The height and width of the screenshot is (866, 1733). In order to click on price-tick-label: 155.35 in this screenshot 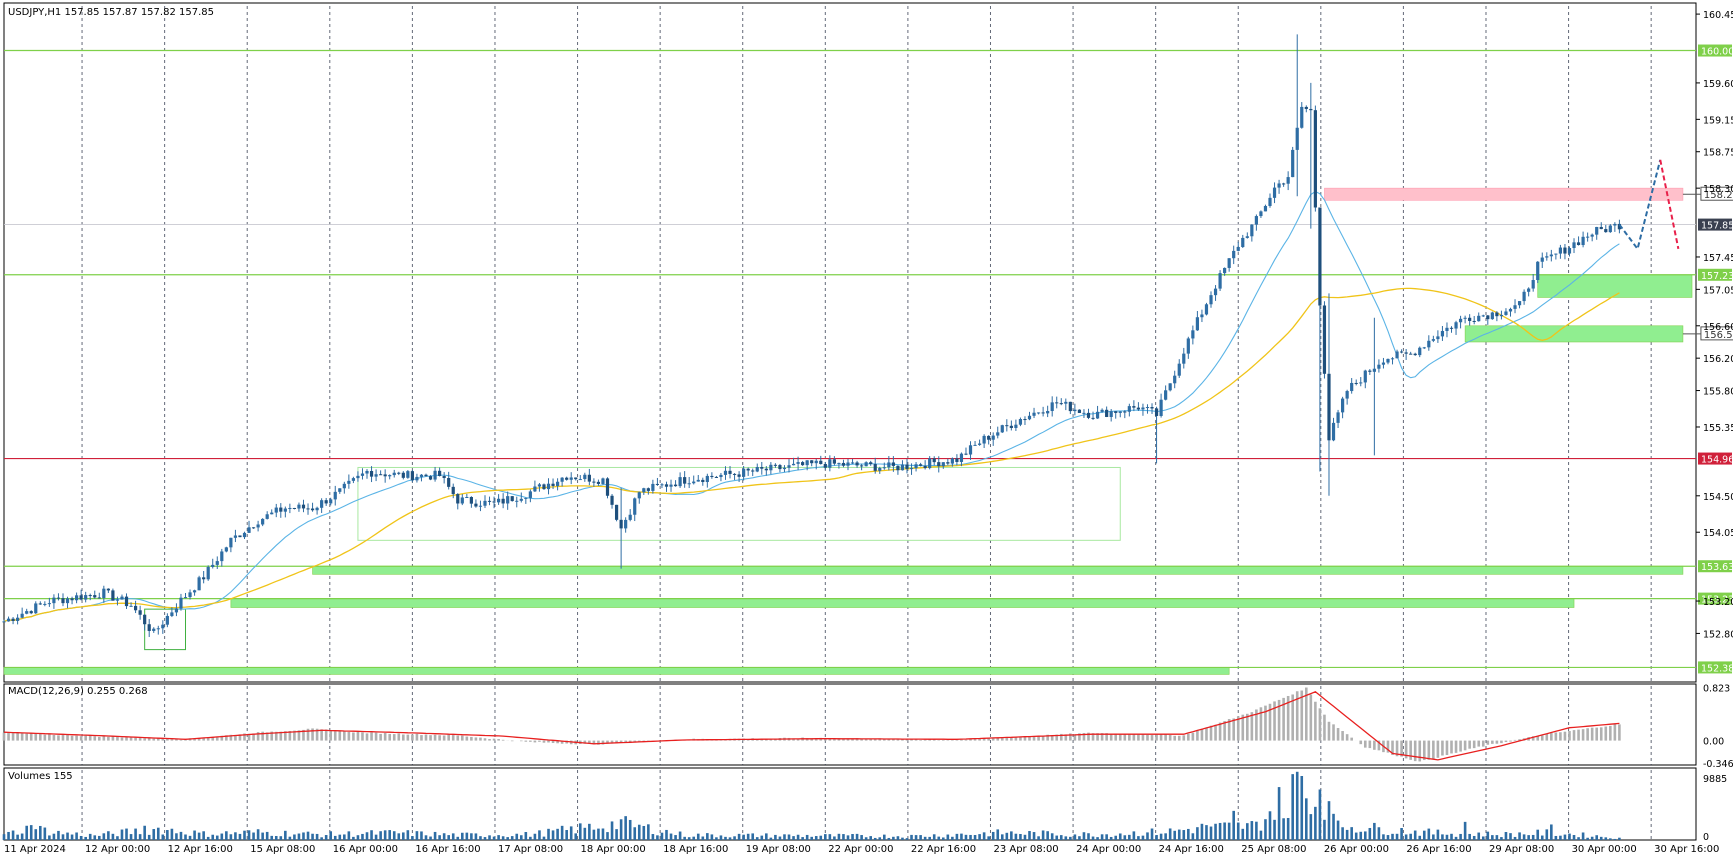, I will do `click(1718, 428)`.